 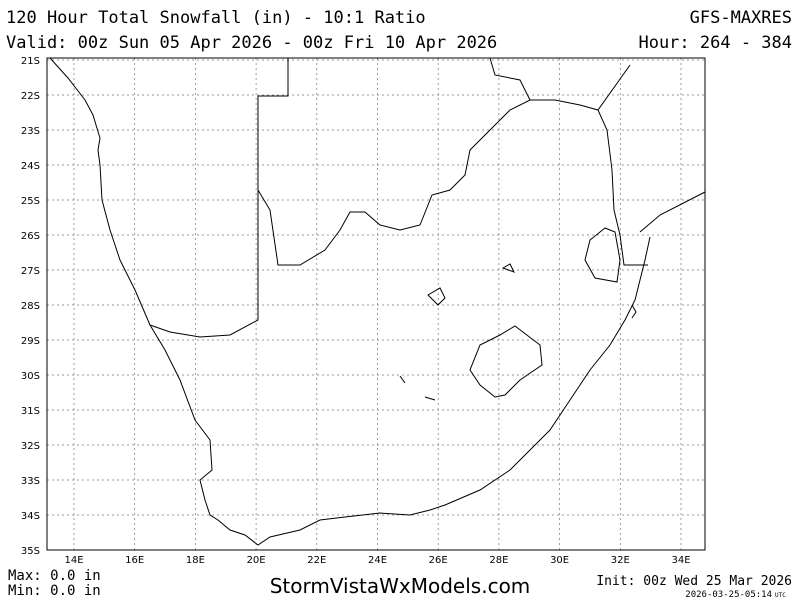 What do you see at coordinates (30, 306) in the screenshot?
I see `lat-label: 28S` at bounding box center [30, 306].